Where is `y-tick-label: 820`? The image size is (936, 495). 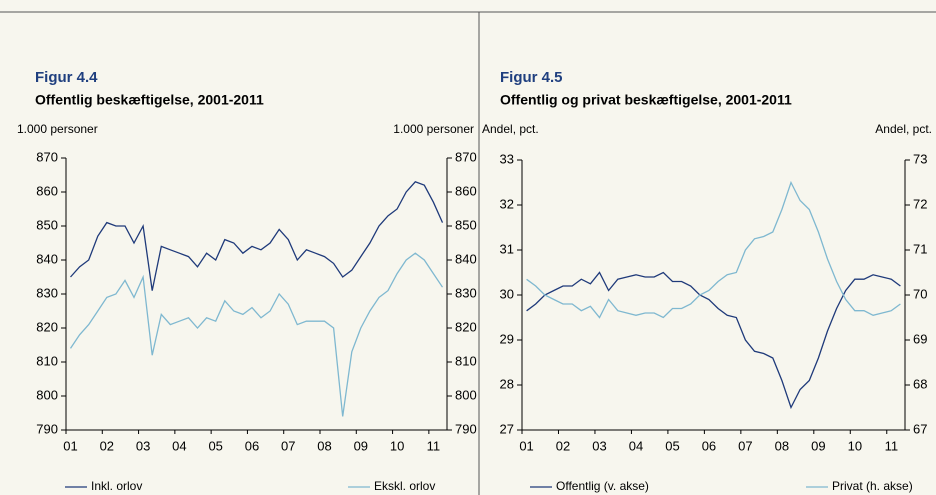
y-tick-label: 820 is located at coordinates (47, 326).